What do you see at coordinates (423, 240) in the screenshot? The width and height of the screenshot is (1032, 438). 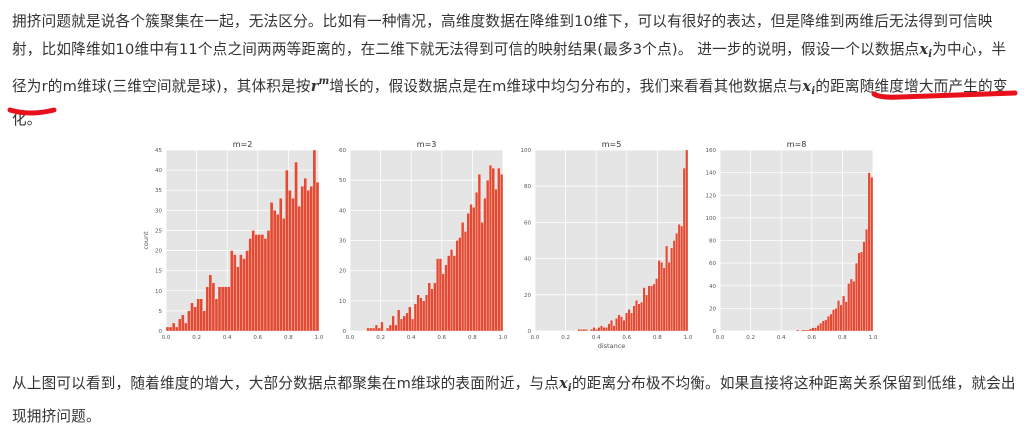 I see `histogram-2: 0 10 20 30 40 50 60 0.0 0.2 0.4 0.6 0.8 1.0 m=3` at bounding box center [423, 240].